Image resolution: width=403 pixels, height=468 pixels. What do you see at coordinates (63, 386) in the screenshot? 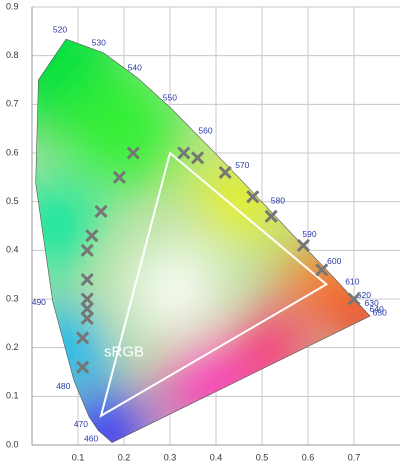
I see `wavelength-label: 480` at bounding box center [63, 386].